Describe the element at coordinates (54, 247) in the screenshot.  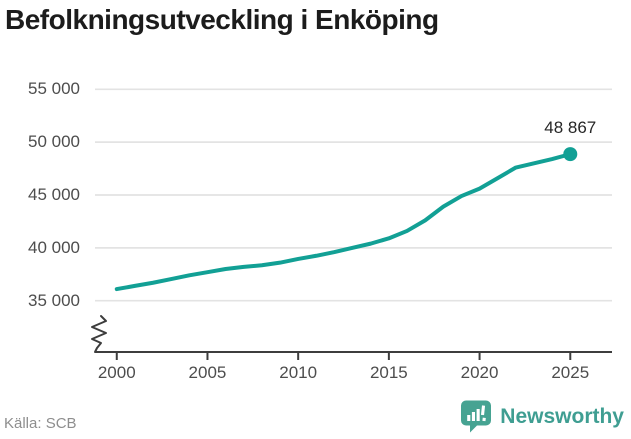
I see `y-tick-label: 40 000` at that location.